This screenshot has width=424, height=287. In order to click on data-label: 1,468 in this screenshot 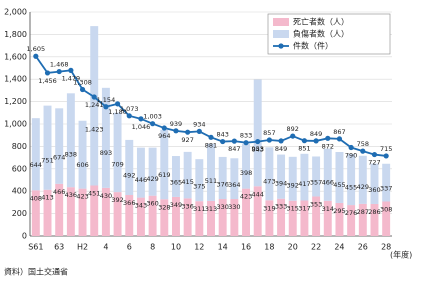, I will do `click(59, 65)`.